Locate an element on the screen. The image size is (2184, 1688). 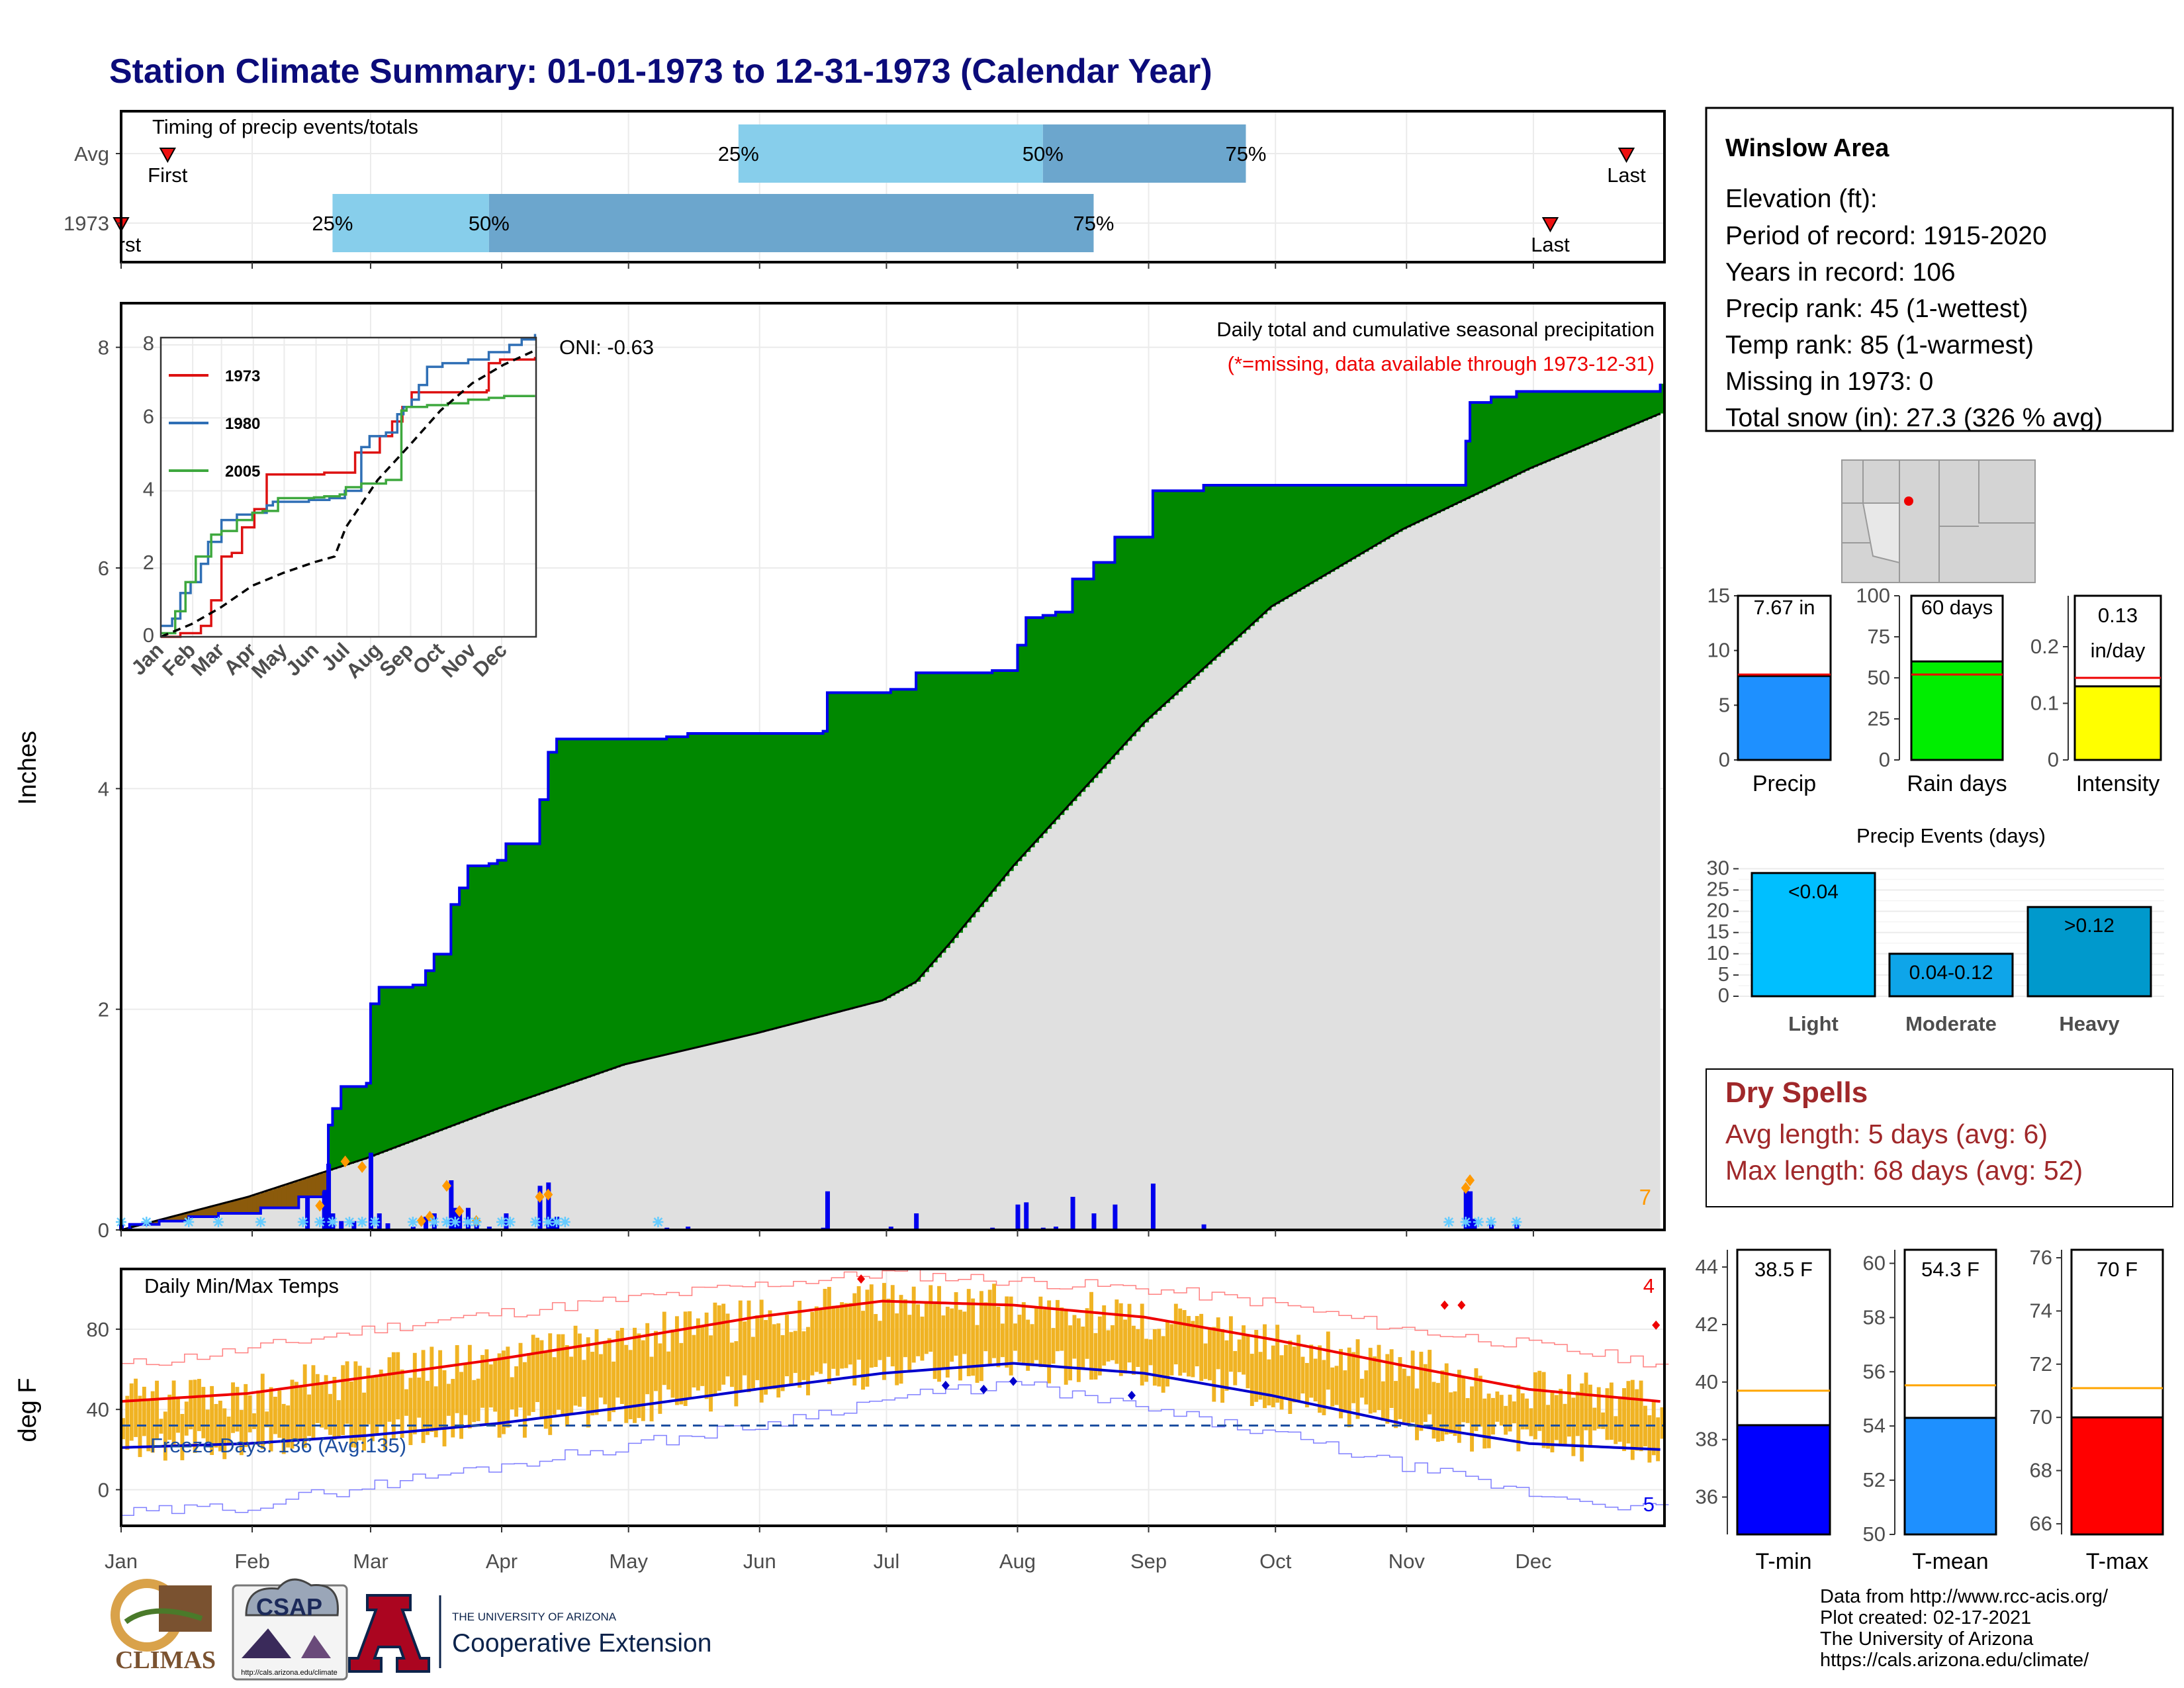
precip-ylabel: Inches is located at coordinates (28, 768).